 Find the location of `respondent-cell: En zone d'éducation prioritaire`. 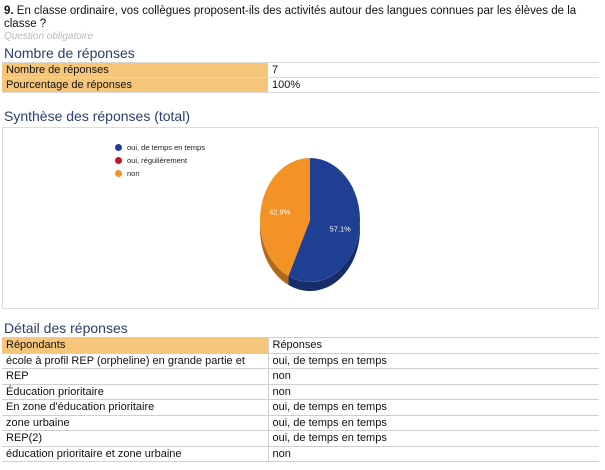

respondent-cell: En zone d'éducation prioritaire is located at coordinates (135, 407).